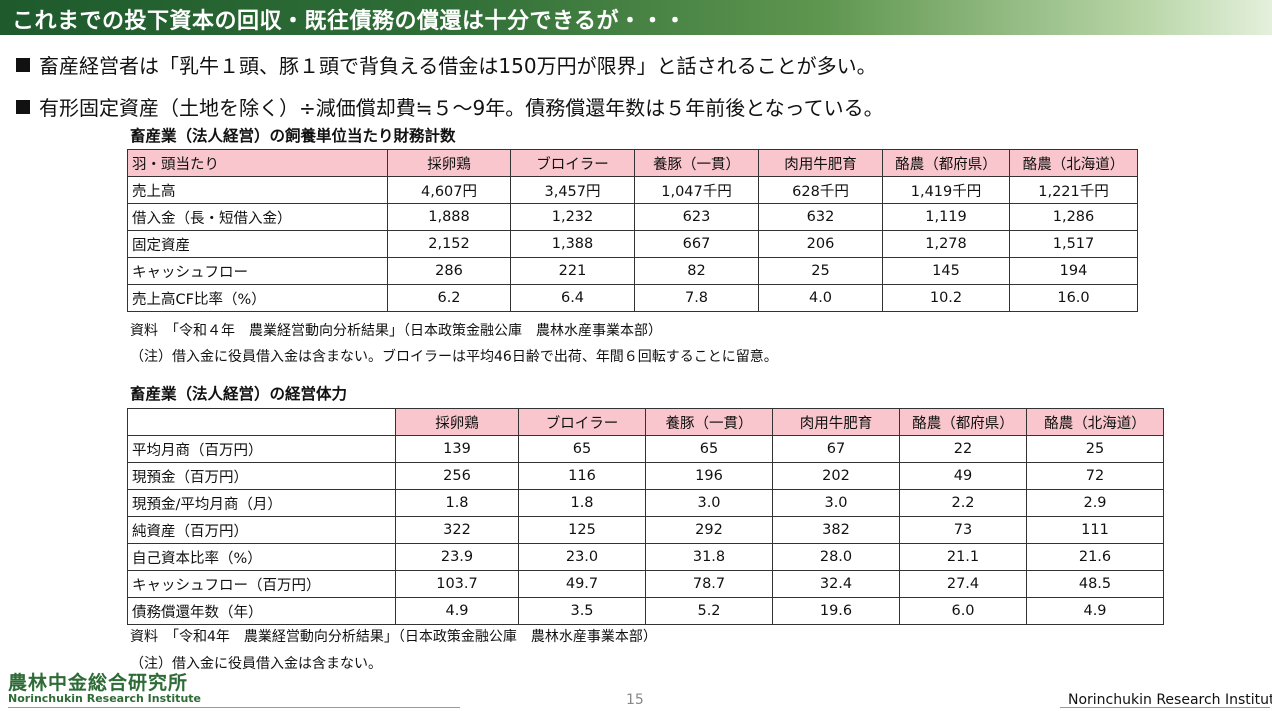  I want to click on table-cell: 22, so click(963, 449).